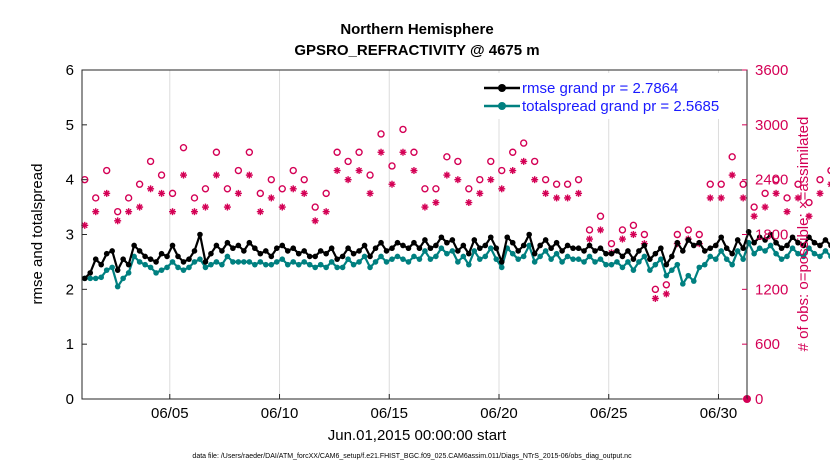  Describe the element at coordinates (502, 106) in the screenshot. I see `legend-spread-marker` at that location.